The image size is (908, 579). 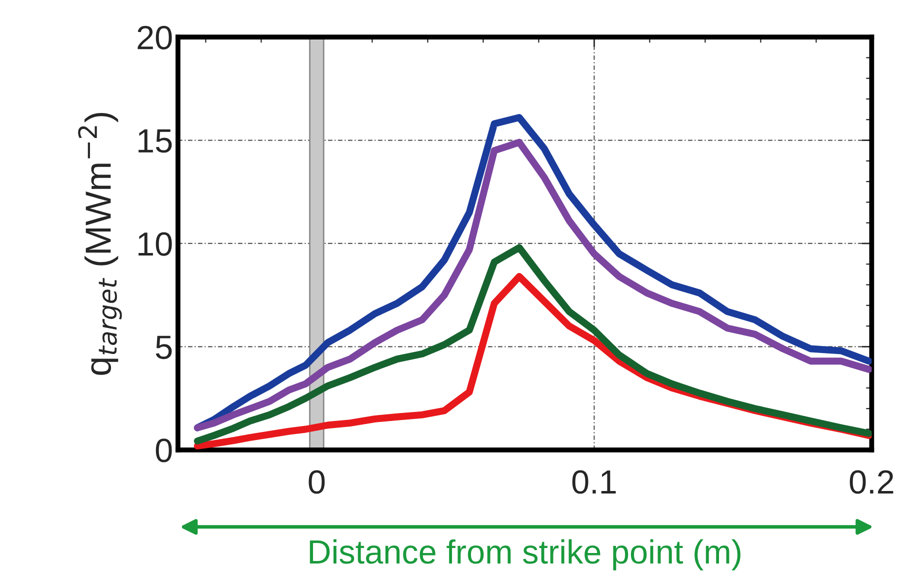 I want to click on y-tick-label: 20, so click(x=155, y=38).